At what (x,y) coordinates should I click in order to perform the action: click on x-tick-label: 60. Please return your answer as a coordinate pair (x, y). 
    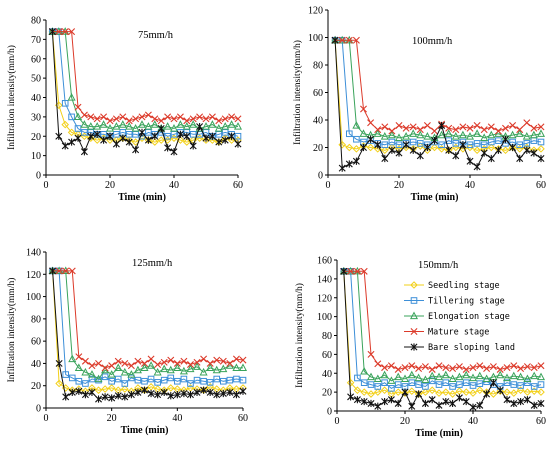
    Looking at the image, I should click on (541, 421).